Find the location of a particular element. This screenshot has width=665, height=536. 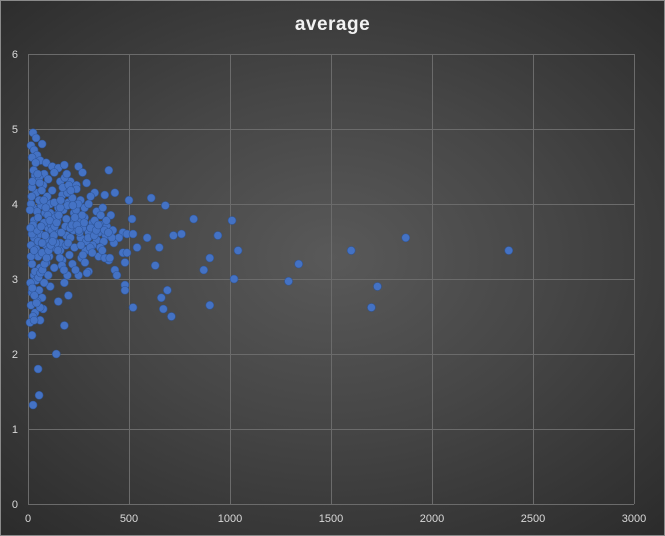

x-tick-label: 3000 is located at coordinates (634, 519).